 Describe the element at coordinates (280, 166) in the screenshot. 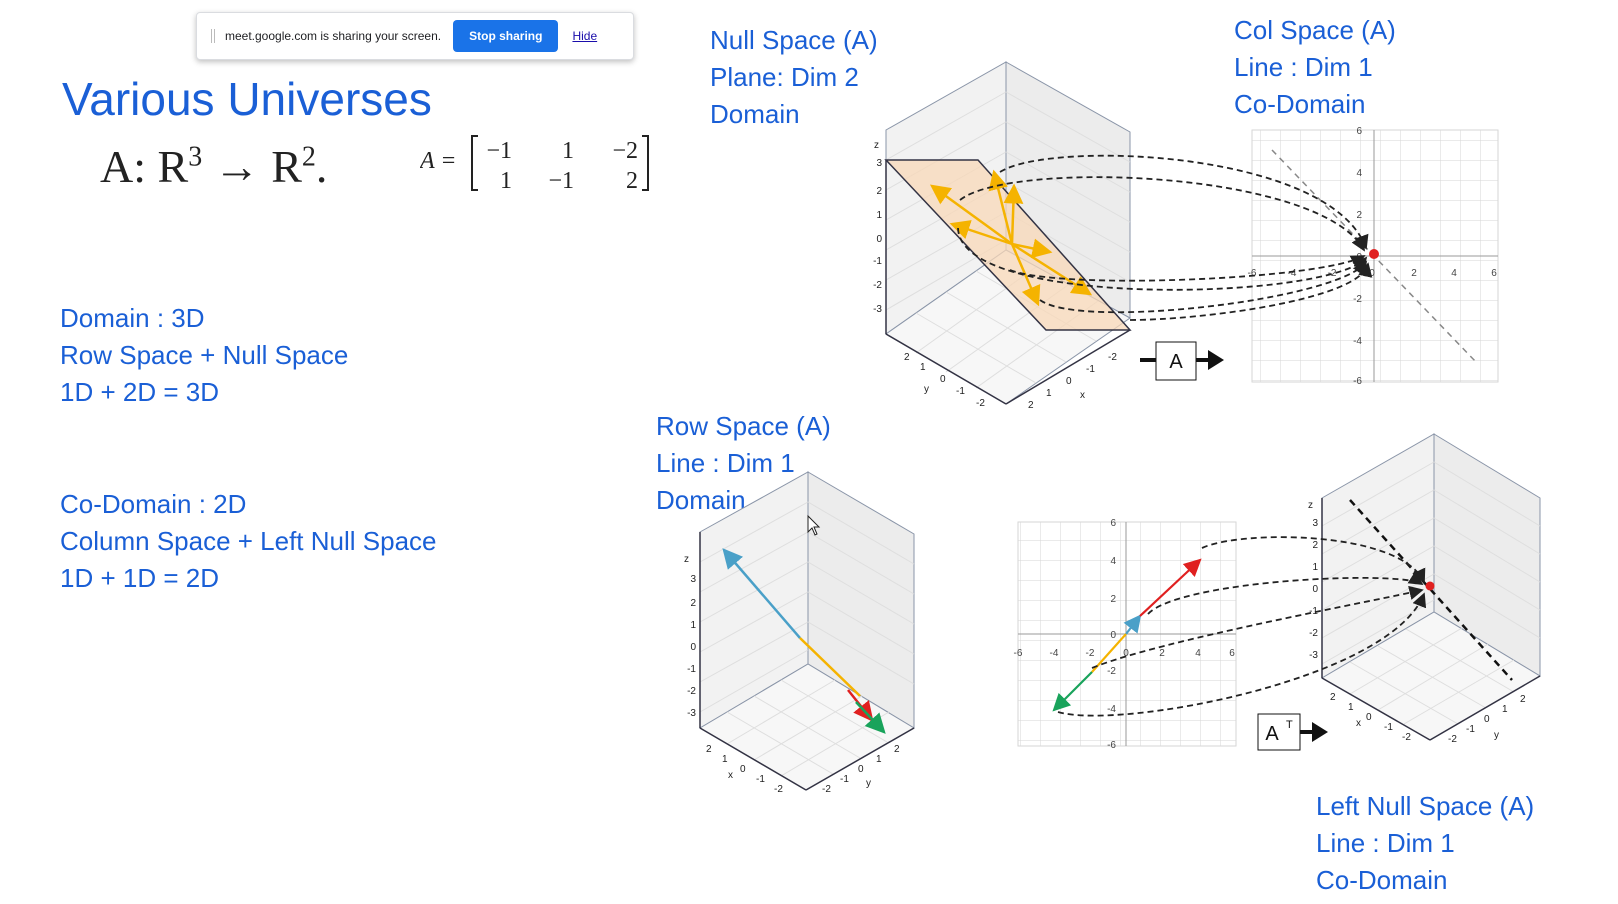

I see `mapping-codomain: R` at that location.